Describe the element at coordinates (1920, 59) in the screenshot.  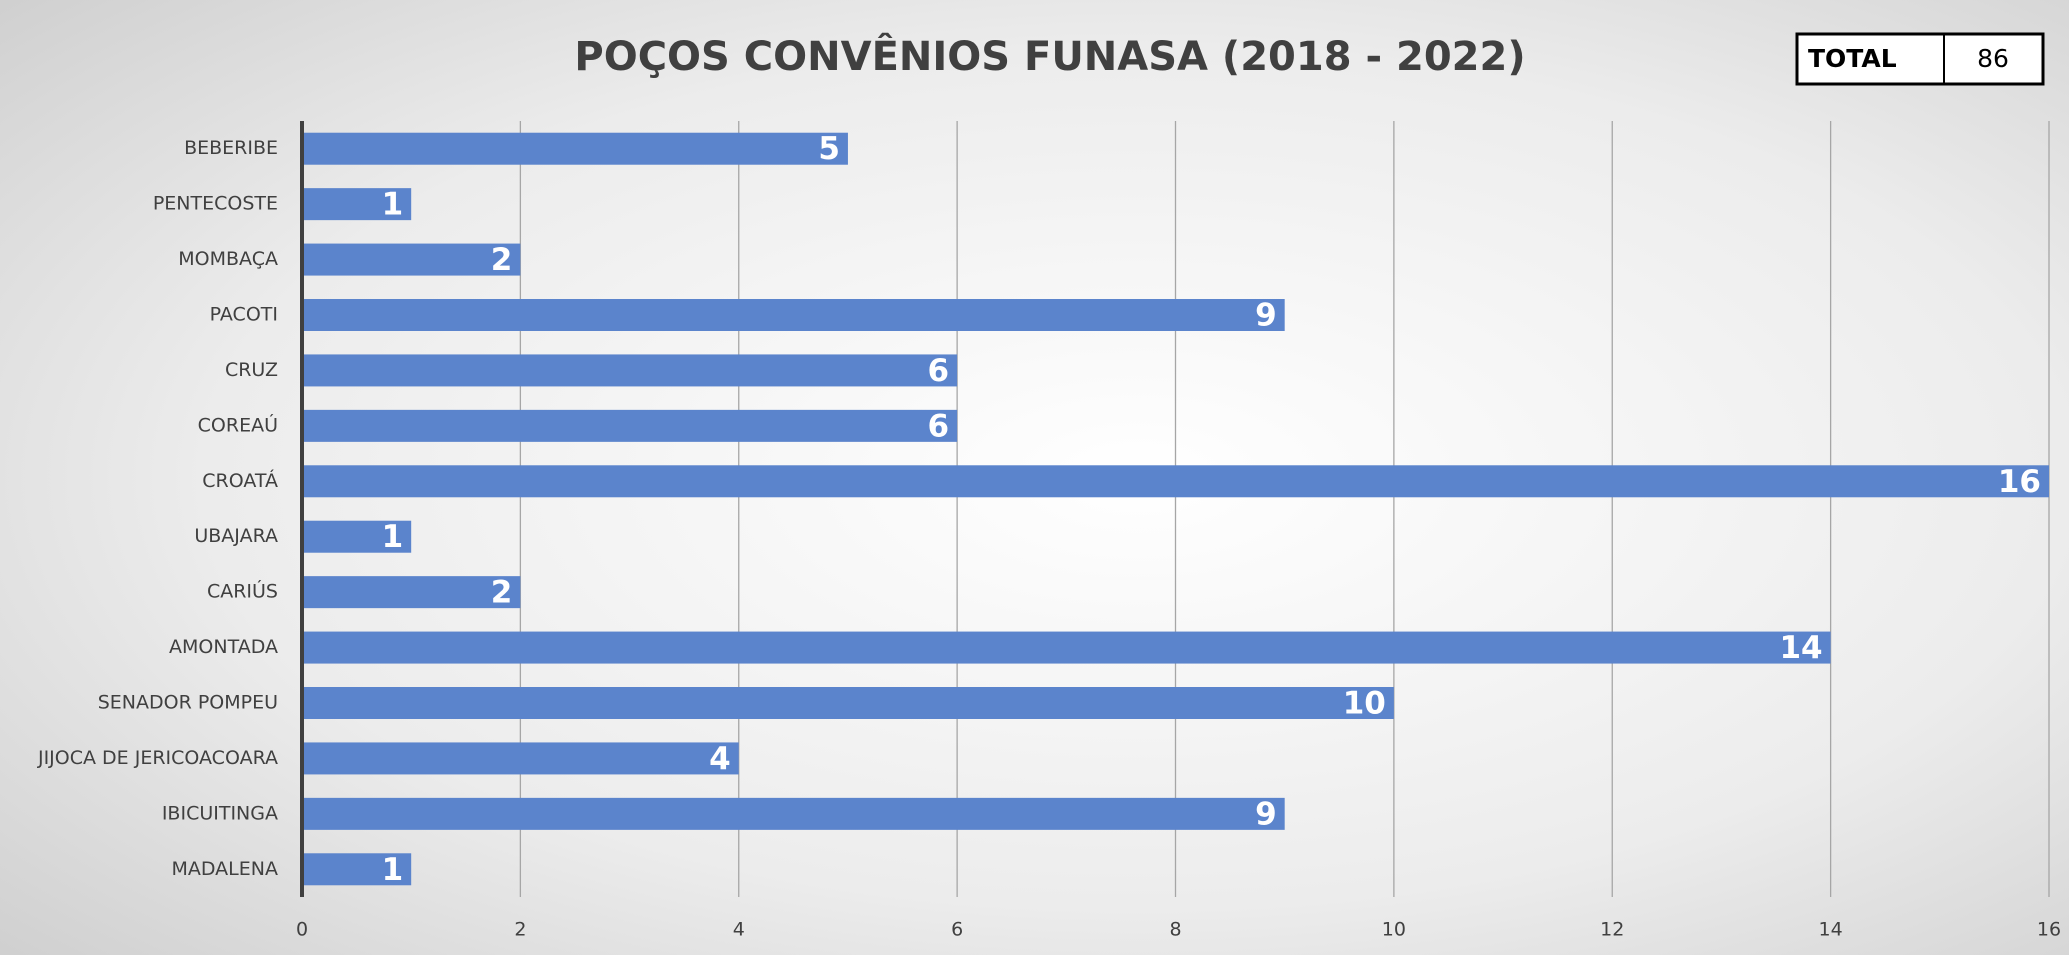
I see `total-box` at that location.